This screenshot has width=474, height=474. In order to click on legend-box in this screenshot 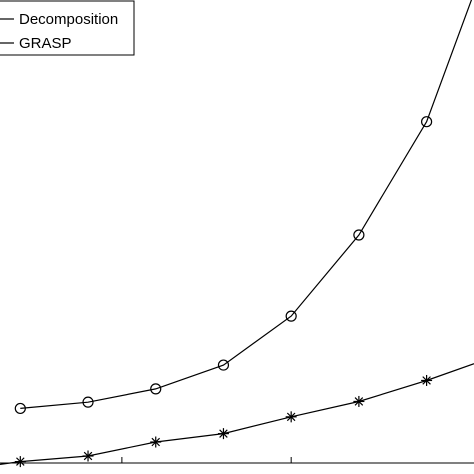, I will do `click(67, 28)`.